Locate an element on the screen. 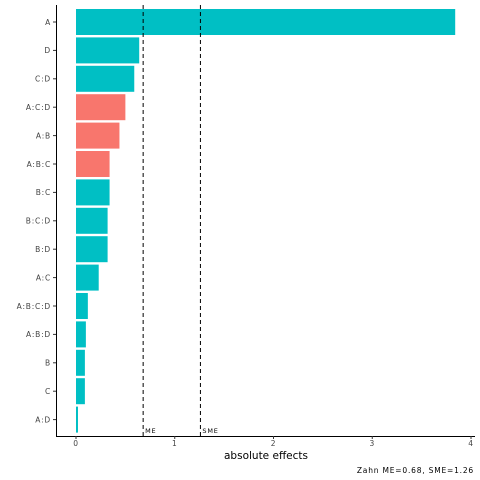 Image resolution: width=480 pixels, height=480 pixels. y-tick-label: C:D is located at coordinates (43, 79).